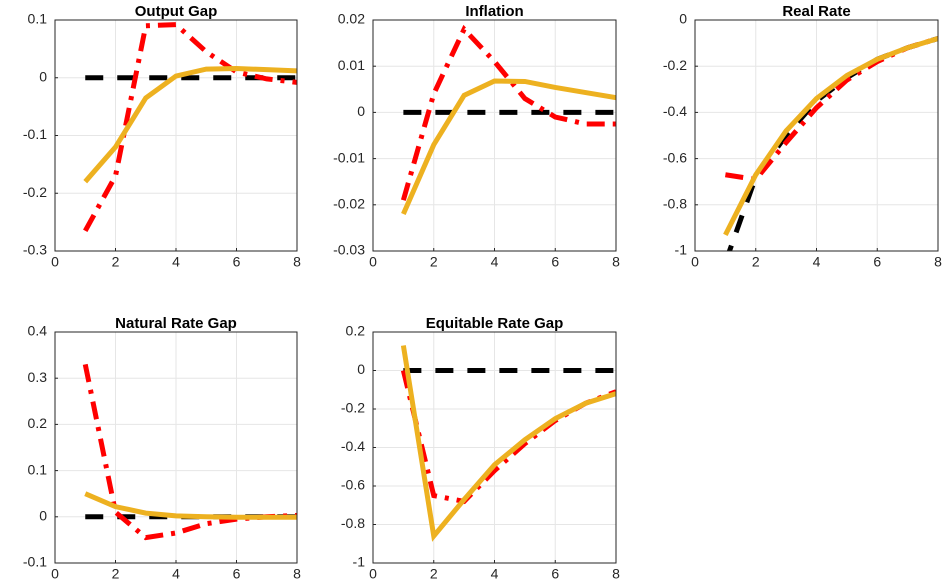  I want to click on y-tick-label: -0.02, so click(349, 204).